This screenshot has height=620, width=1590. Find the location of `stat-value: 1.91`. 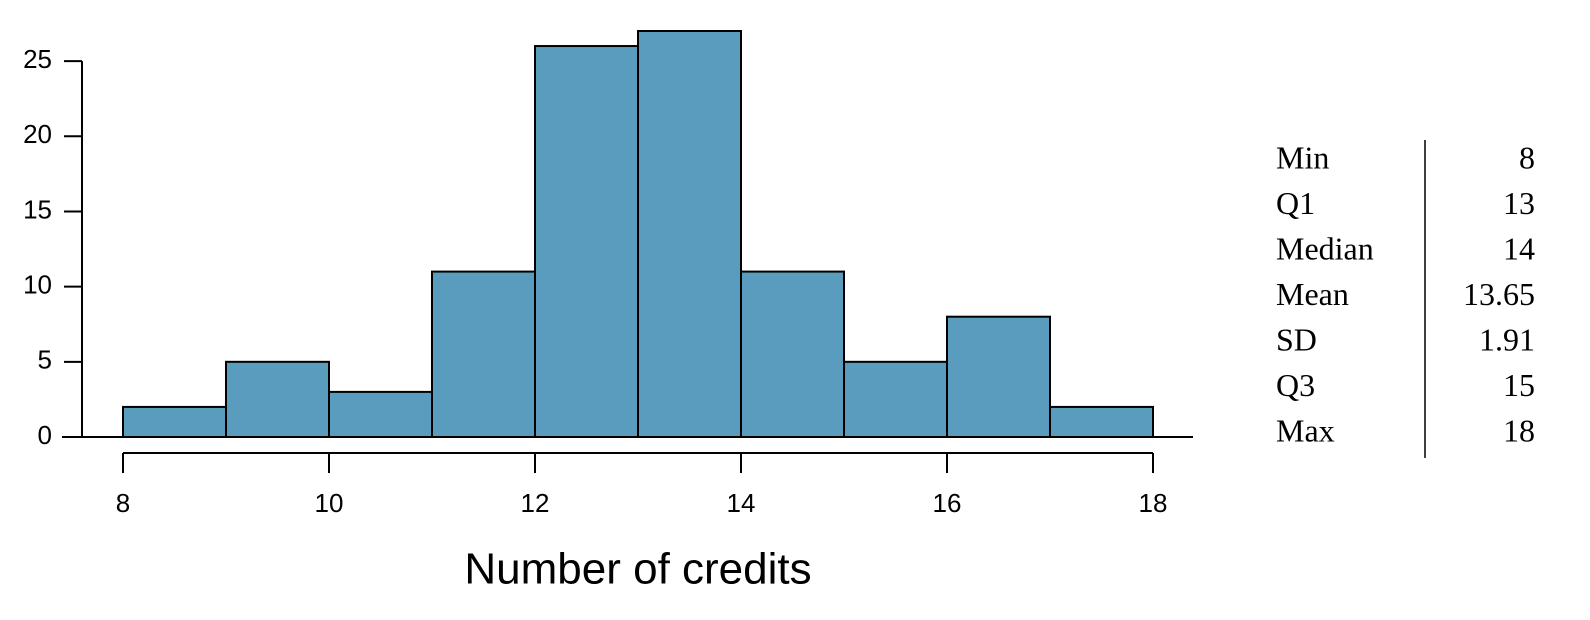

stat-value: 1.91 is located at coordinates (1507, 339).